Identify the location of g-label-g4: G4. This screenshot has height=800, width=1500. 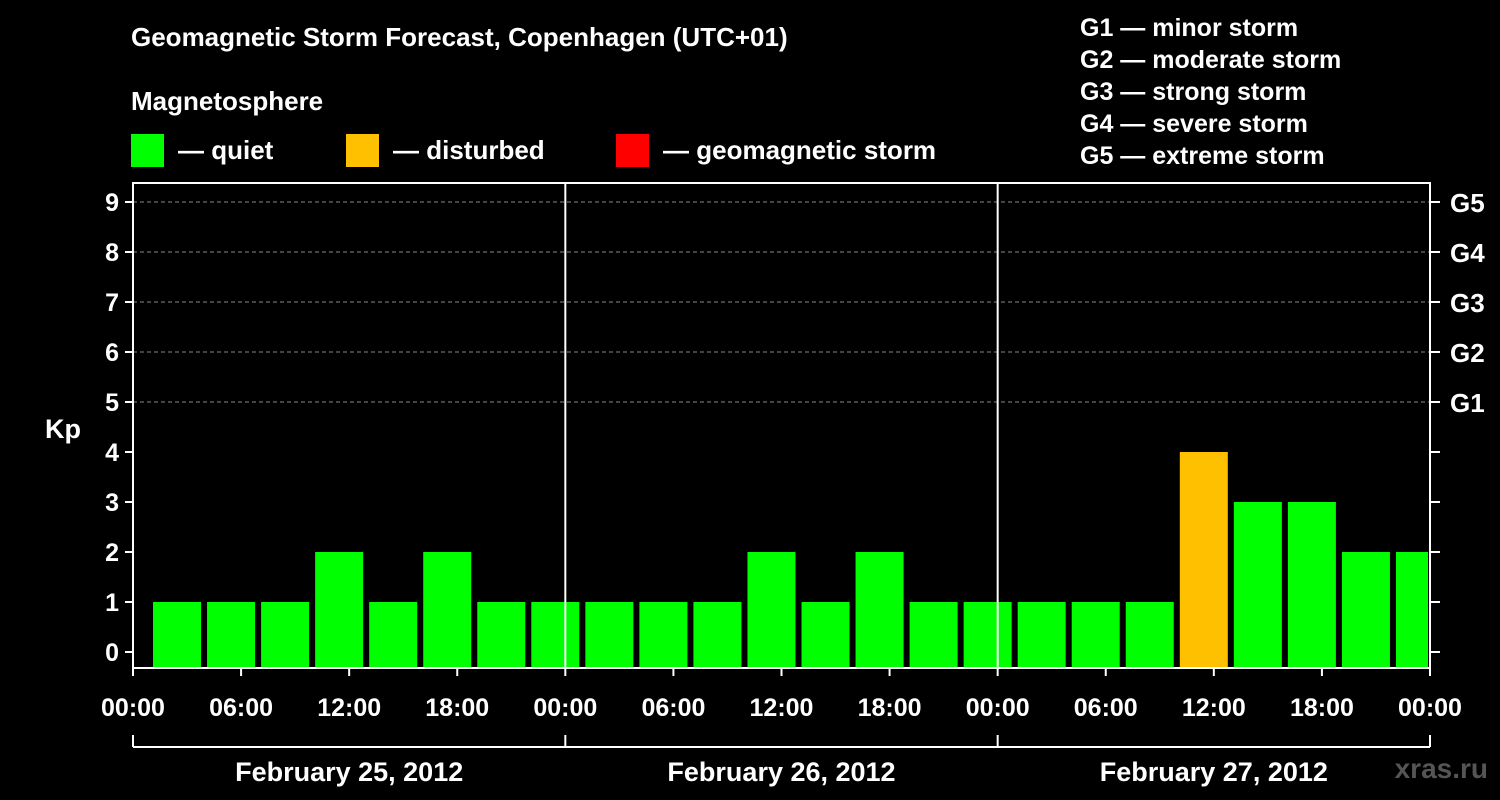
(1467, 253).